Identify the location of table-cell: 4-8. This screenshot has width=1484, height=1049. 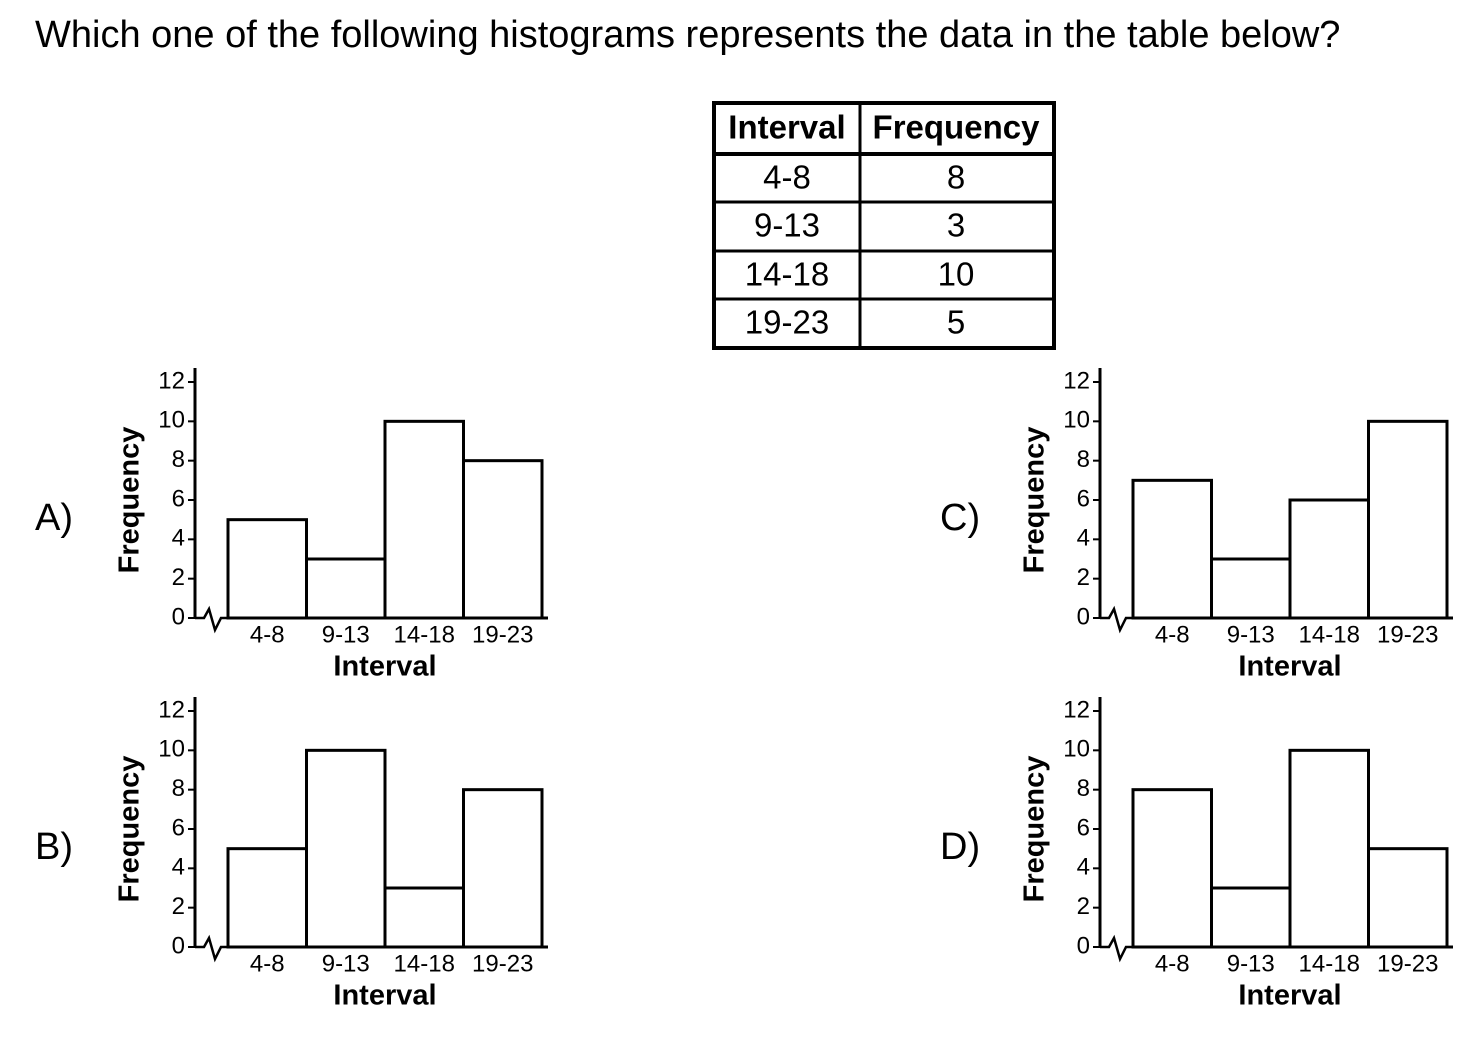
(787, 177).